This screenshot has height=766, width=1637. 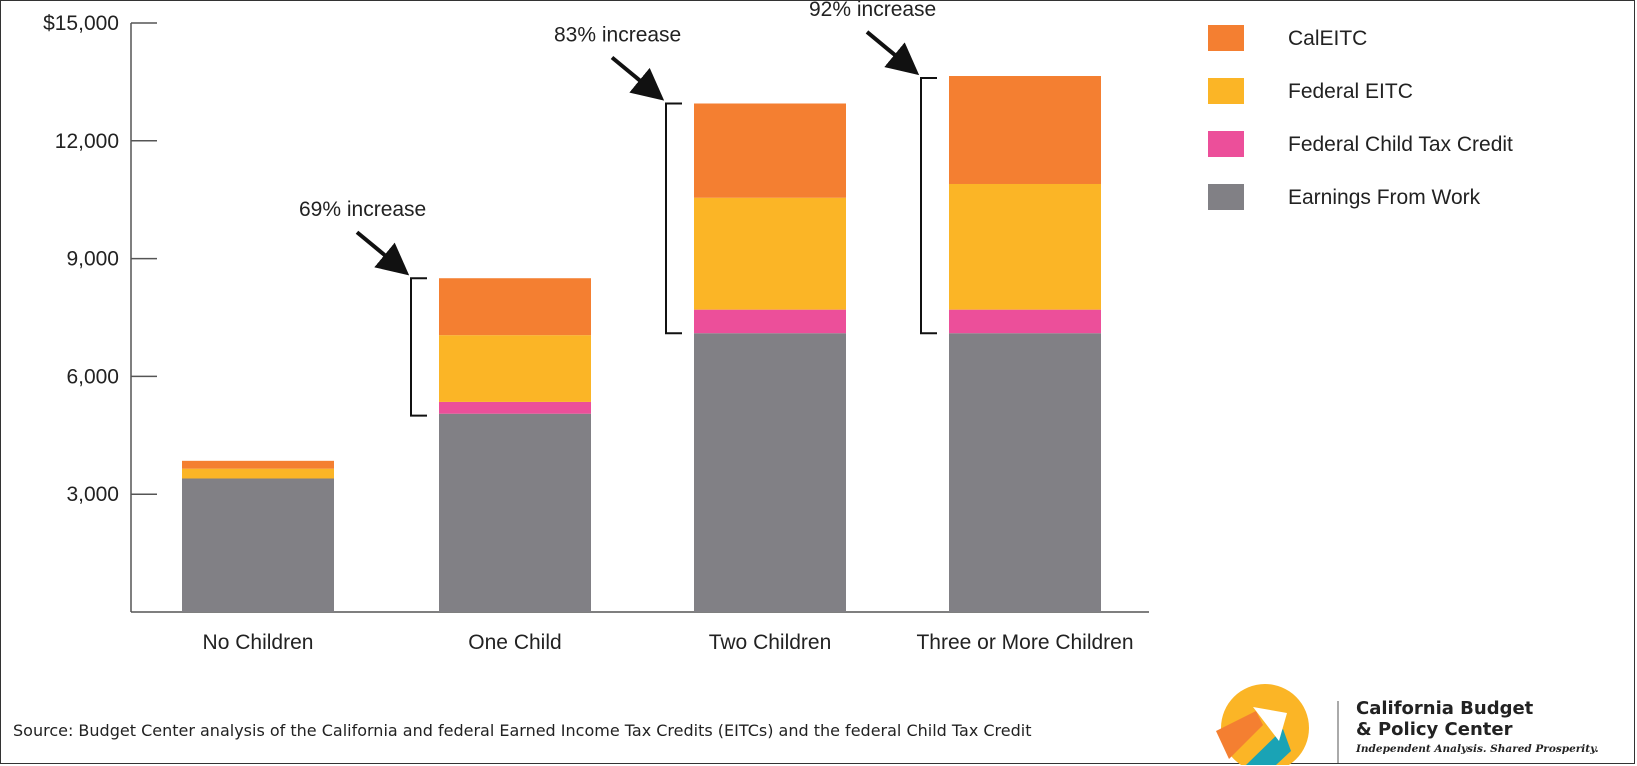 I want to click on y-tick-label: 6,000, so click(x=92, y=376).